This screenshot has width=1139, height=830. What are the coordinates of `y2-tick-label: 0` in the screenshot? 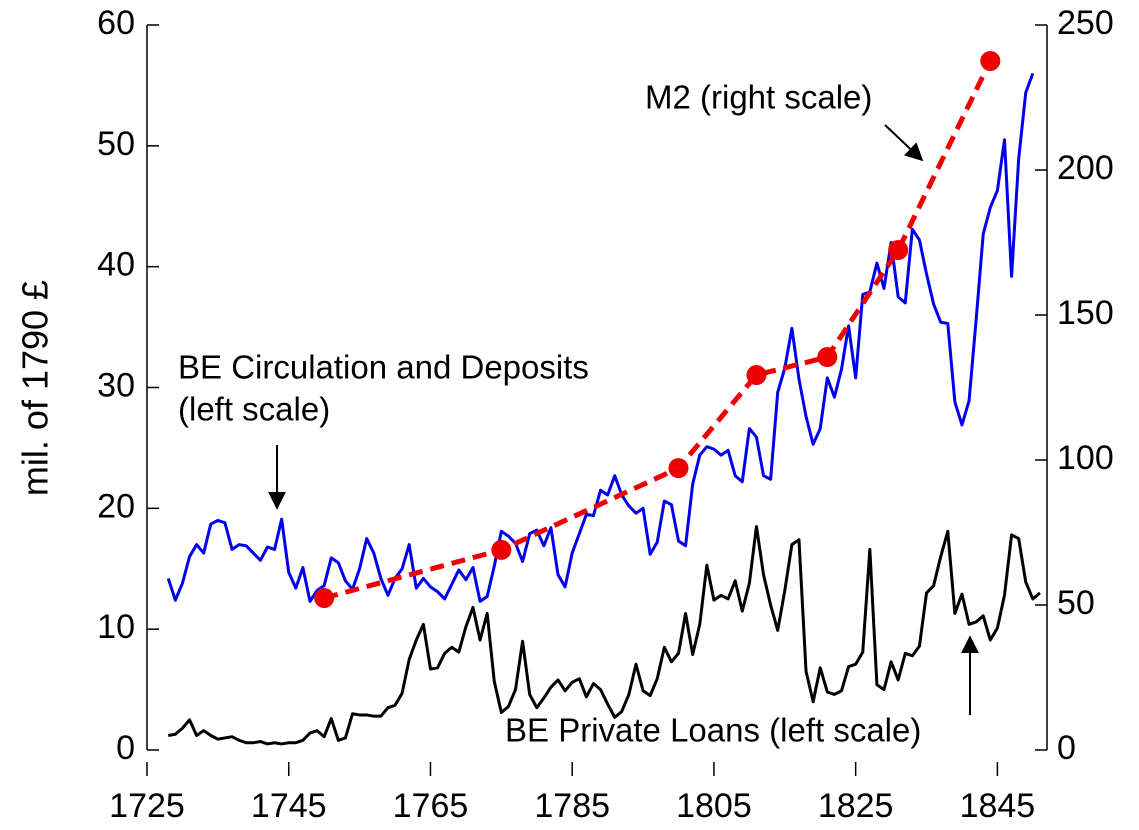 It's located at (1066, 748).